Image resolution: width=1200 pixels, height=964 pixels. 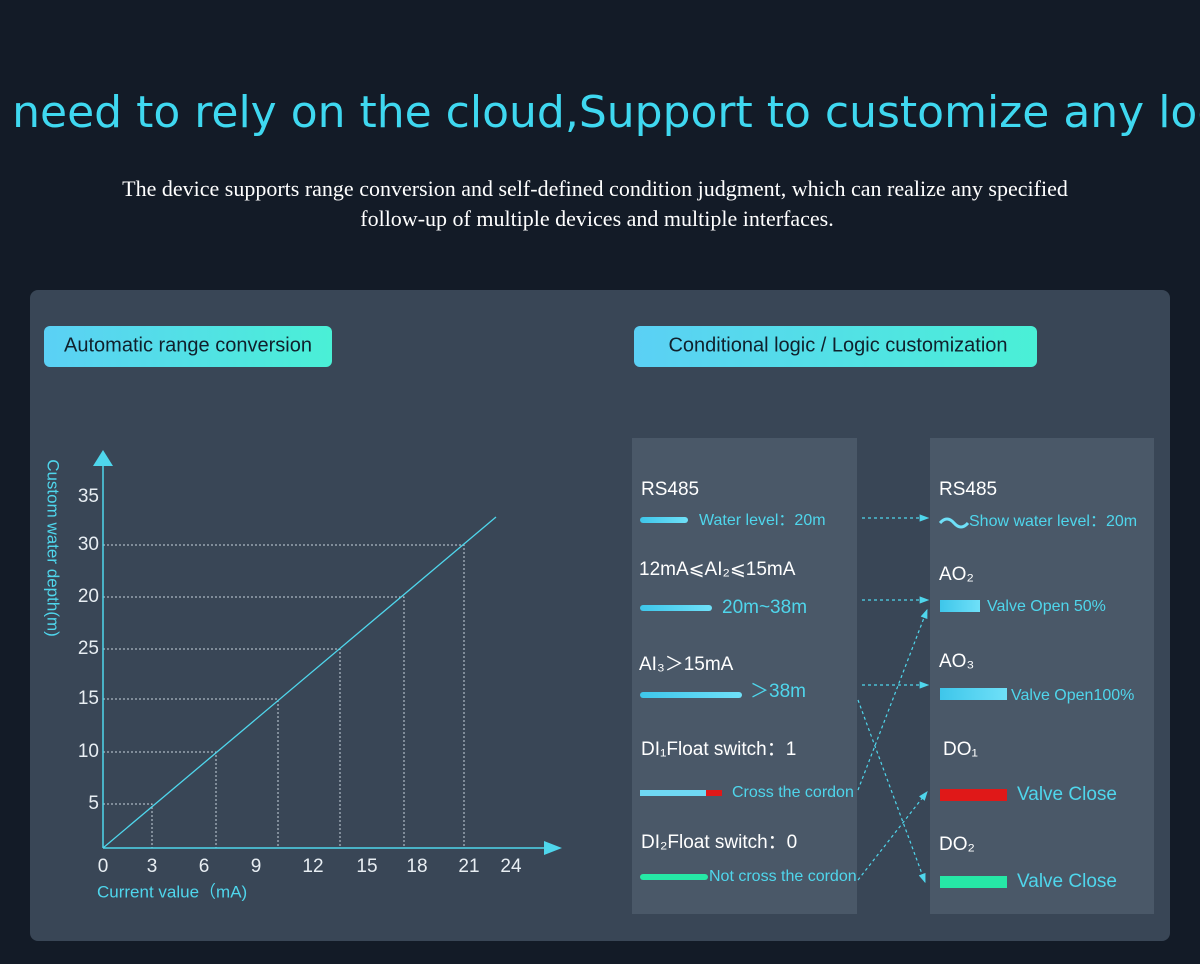 What do you see at coordinates (88, 648) in the screenshot?
I see `y-label: 25` at bounding box center [88, 648].